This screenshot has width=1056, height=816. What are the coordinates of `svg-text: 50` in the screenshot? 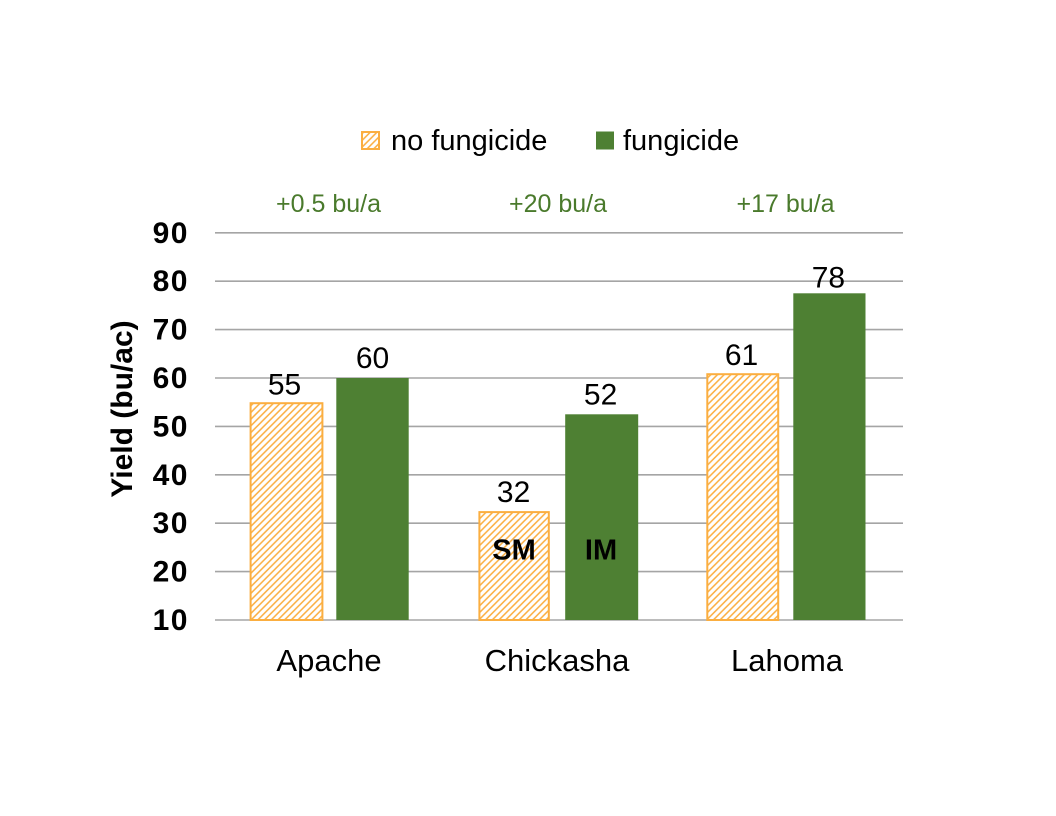 It's located at (171, 426).